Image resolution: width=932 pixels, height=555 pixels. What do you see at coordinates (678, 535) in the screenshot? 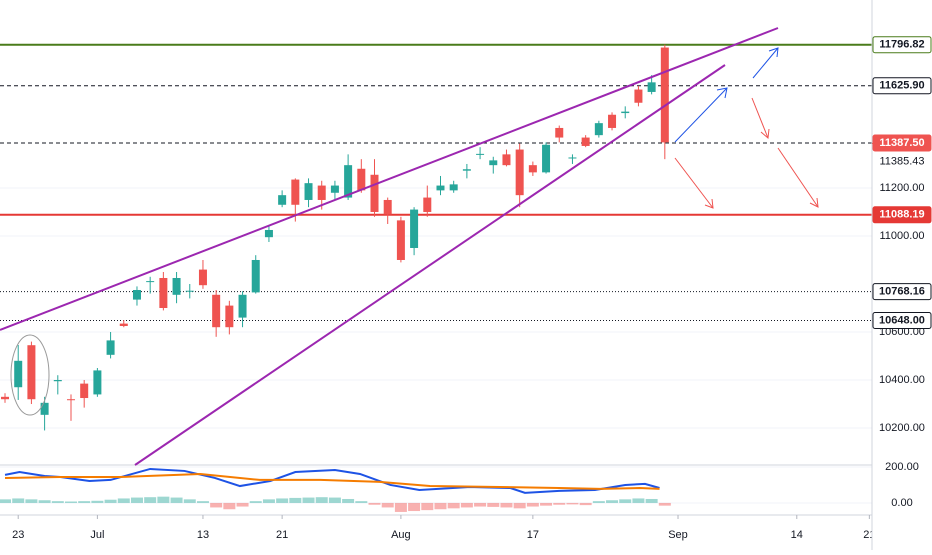
I see `x-tick-label: Sep` at bounding box center [678, 535].